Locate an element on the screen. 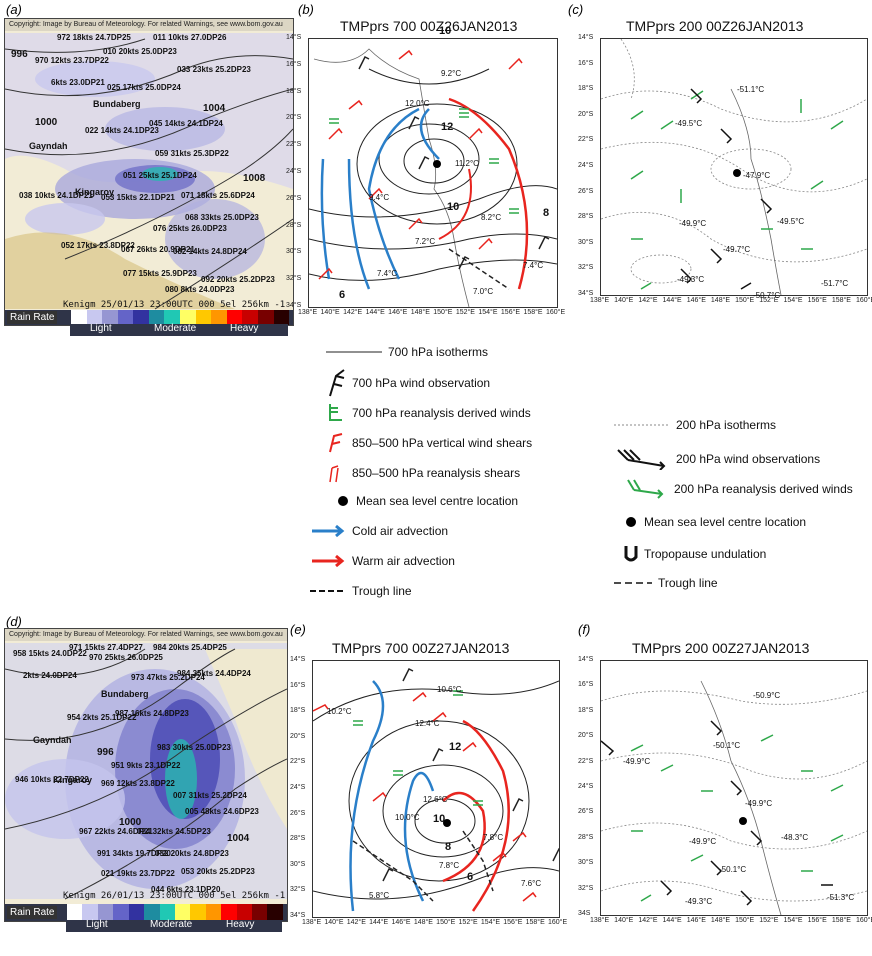 Image resolution: width=872 pixels, height=956 pixels. station-obs: 045 14kts 24.1DP24 is located at coordinates (186, 123).